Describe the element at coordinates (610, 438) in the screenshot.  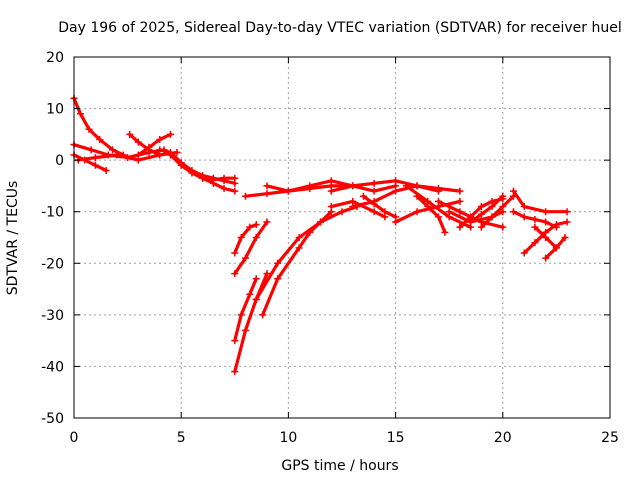
I see `x-tick-label: 25` at that location.